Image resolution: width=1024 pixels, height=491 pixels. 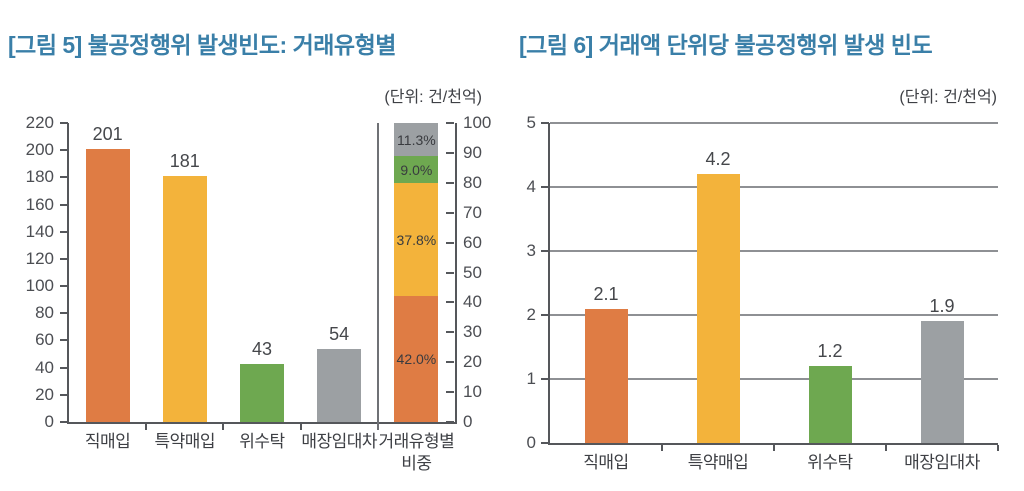 What do you see at coordinates (416, 441) in the screenshot?
I see `category-label-line: 거래유형별` at bounding box center [416, 441].